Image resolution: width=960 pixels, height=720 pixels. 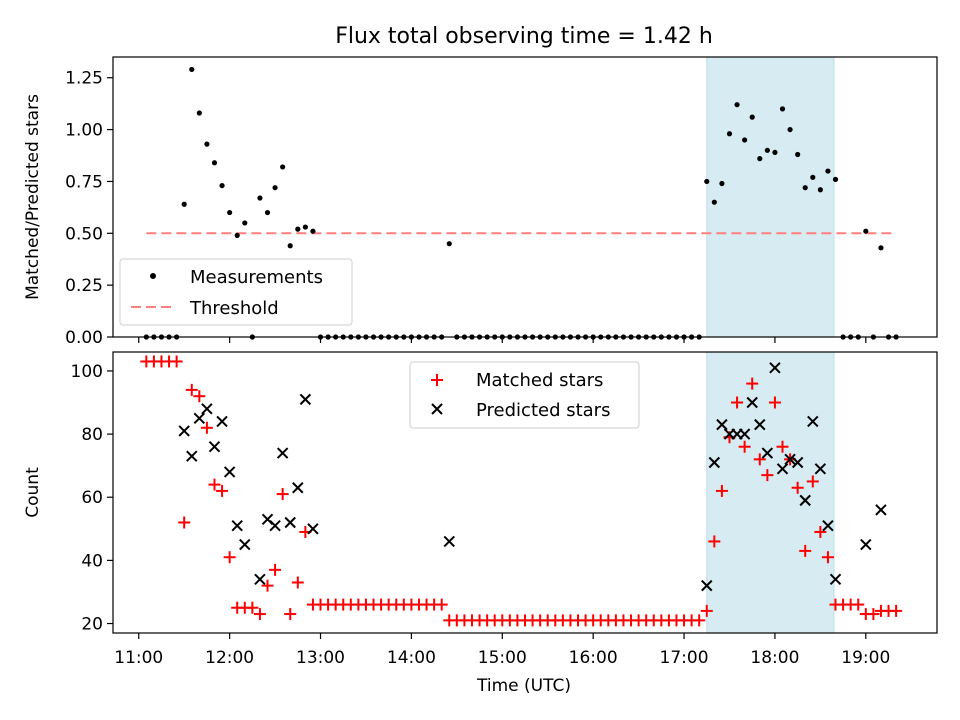 I want to click on count-y-axis-label: Count, so click(x=33, y=492).